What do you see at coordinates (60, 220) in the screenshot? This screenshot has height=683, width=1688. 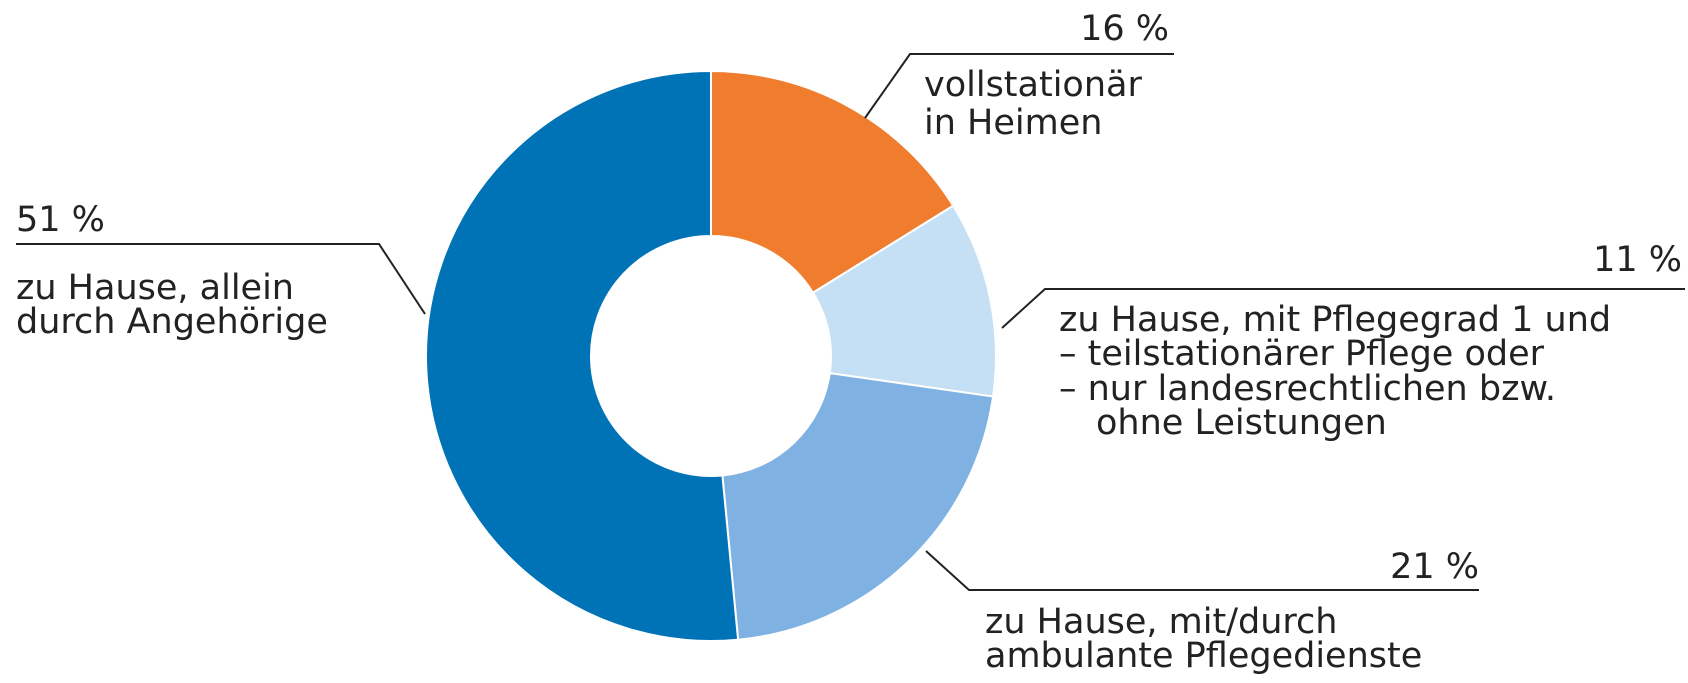 I see `value-label: 51 %` at bounding box center [60, 220].